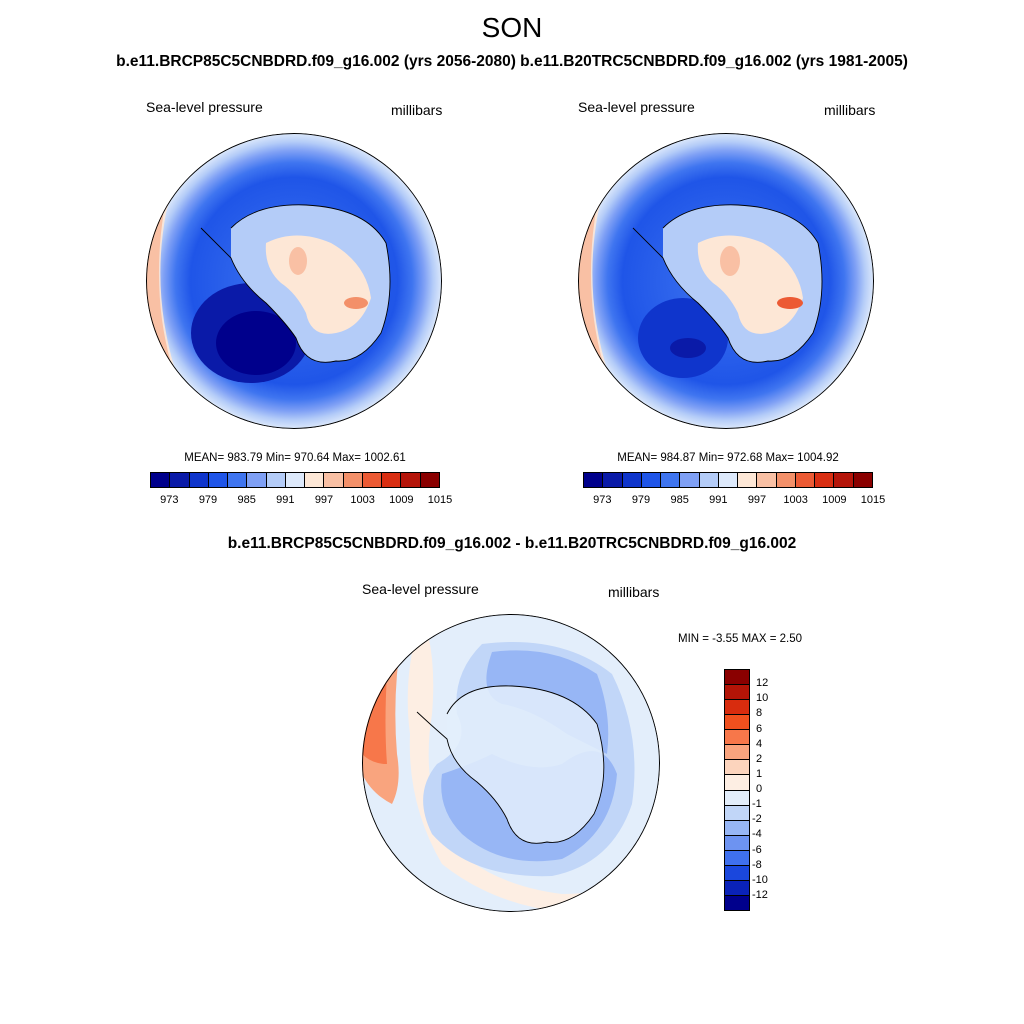 This screenshot has width=1024, height=1024. I want to click on panel1-variable-label: Sea-level pressure, so click(204, 107).